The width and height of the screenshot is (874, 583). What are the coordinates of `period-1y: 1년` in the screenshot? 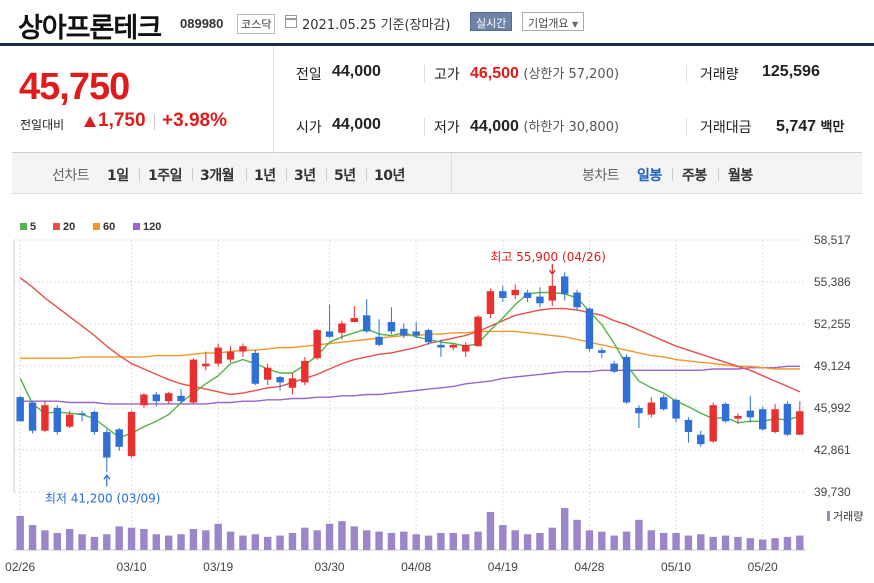 It's located at (265, 176).